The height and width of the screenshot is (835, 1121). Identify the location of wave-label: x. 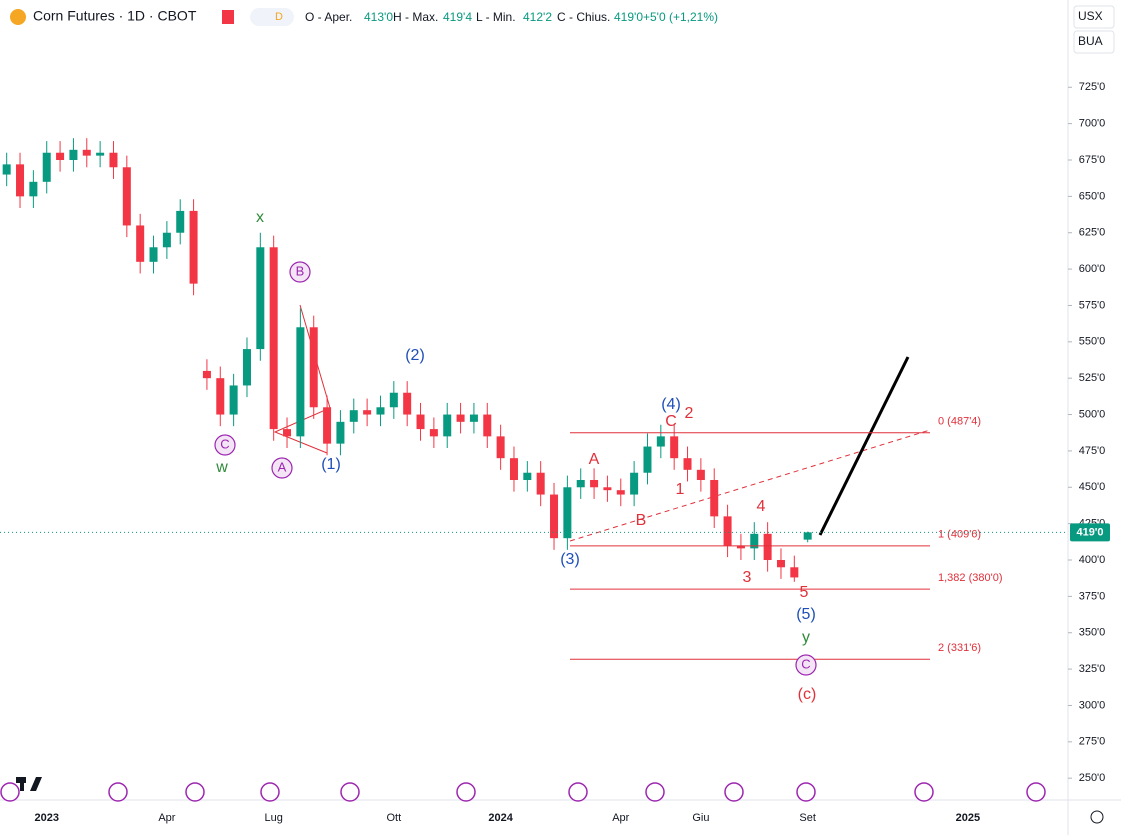
(260, 217).